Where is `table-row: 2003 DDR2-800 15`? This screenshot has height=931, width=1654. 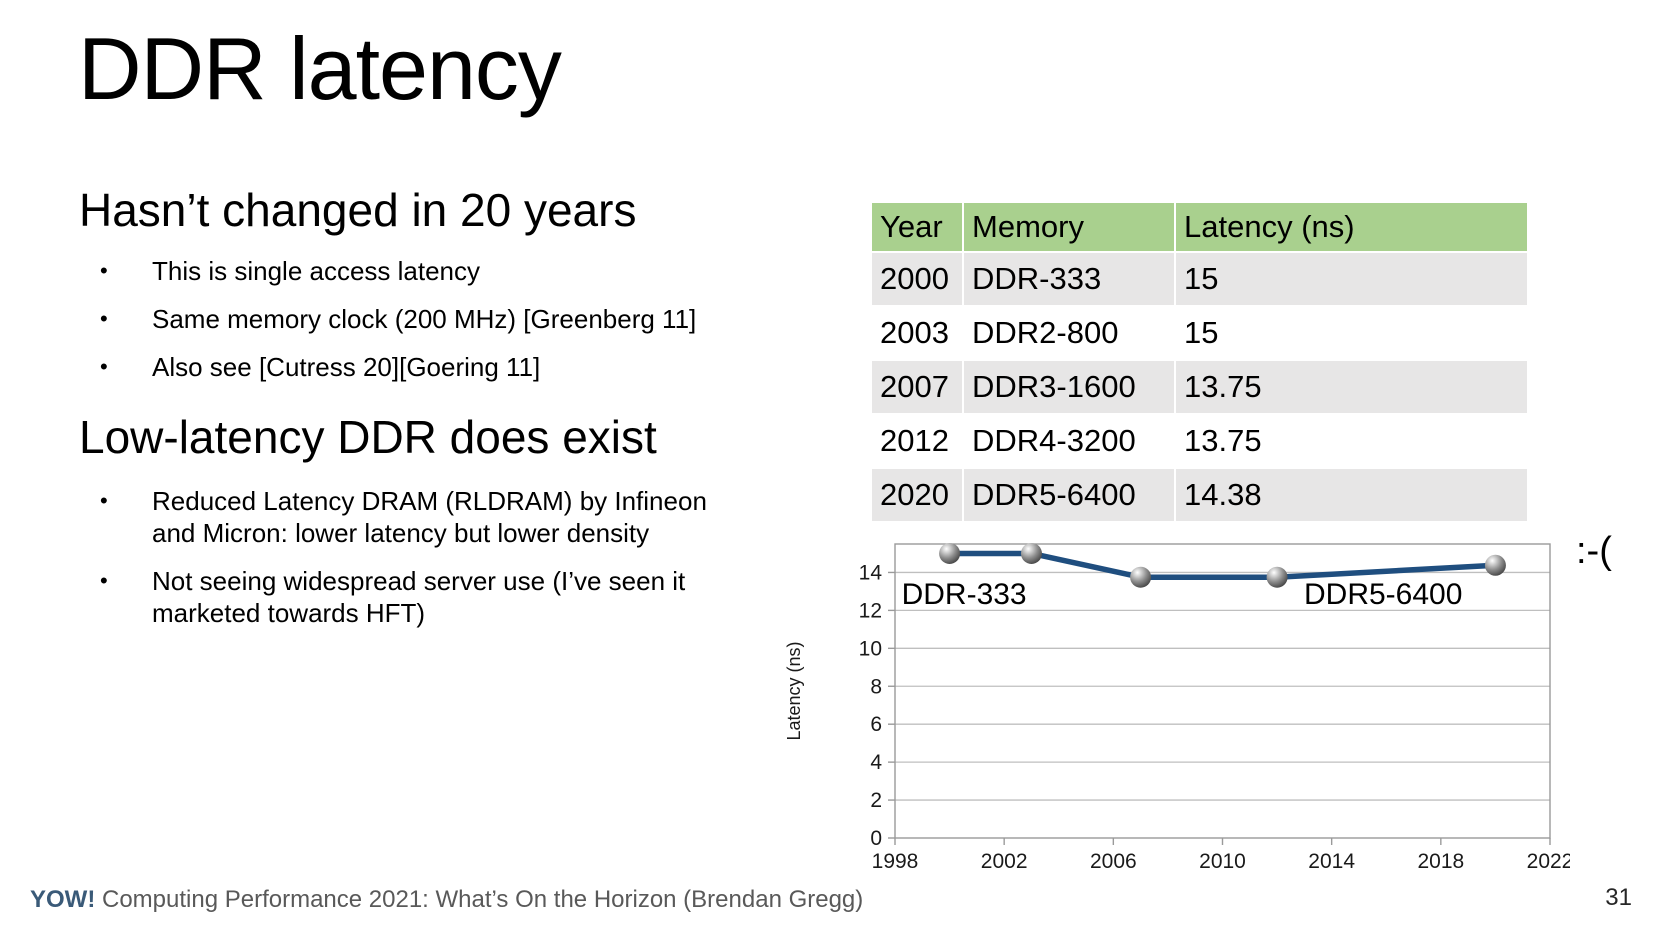 table-row: 2003 DDR2-800 15 is located at coordinates (1199, 333).